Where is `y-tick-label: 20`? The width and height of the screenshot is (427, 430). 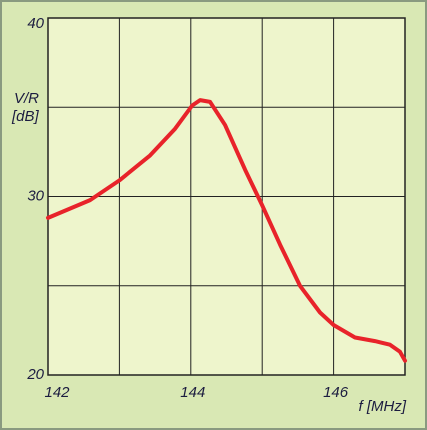
y-tick-label: 20 is located at coordinates (35, 374).